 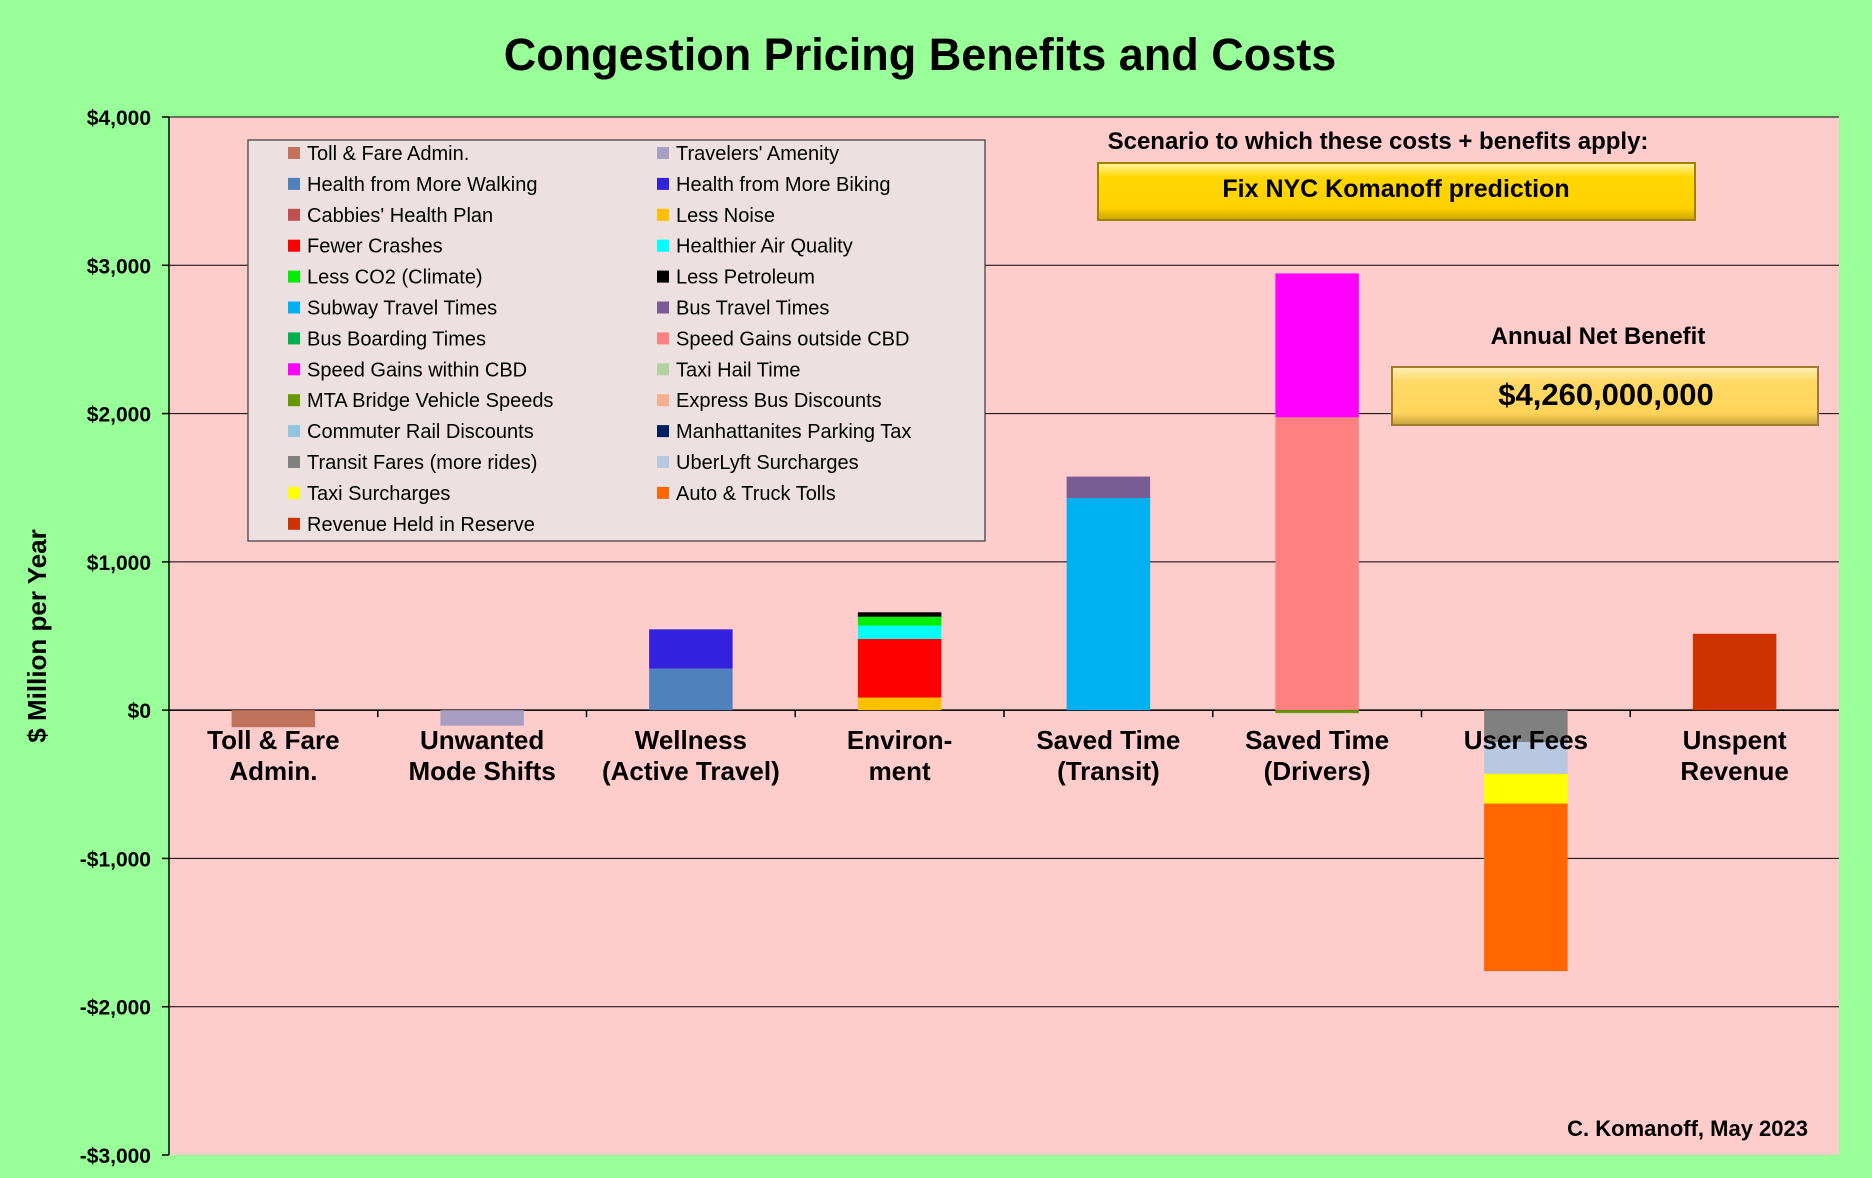 What do you see at coordinates (1687, 1128) in the screenshot?
I see `credit-text: C. Komanoff, May 2023` at bounding box center [1687, 1128].